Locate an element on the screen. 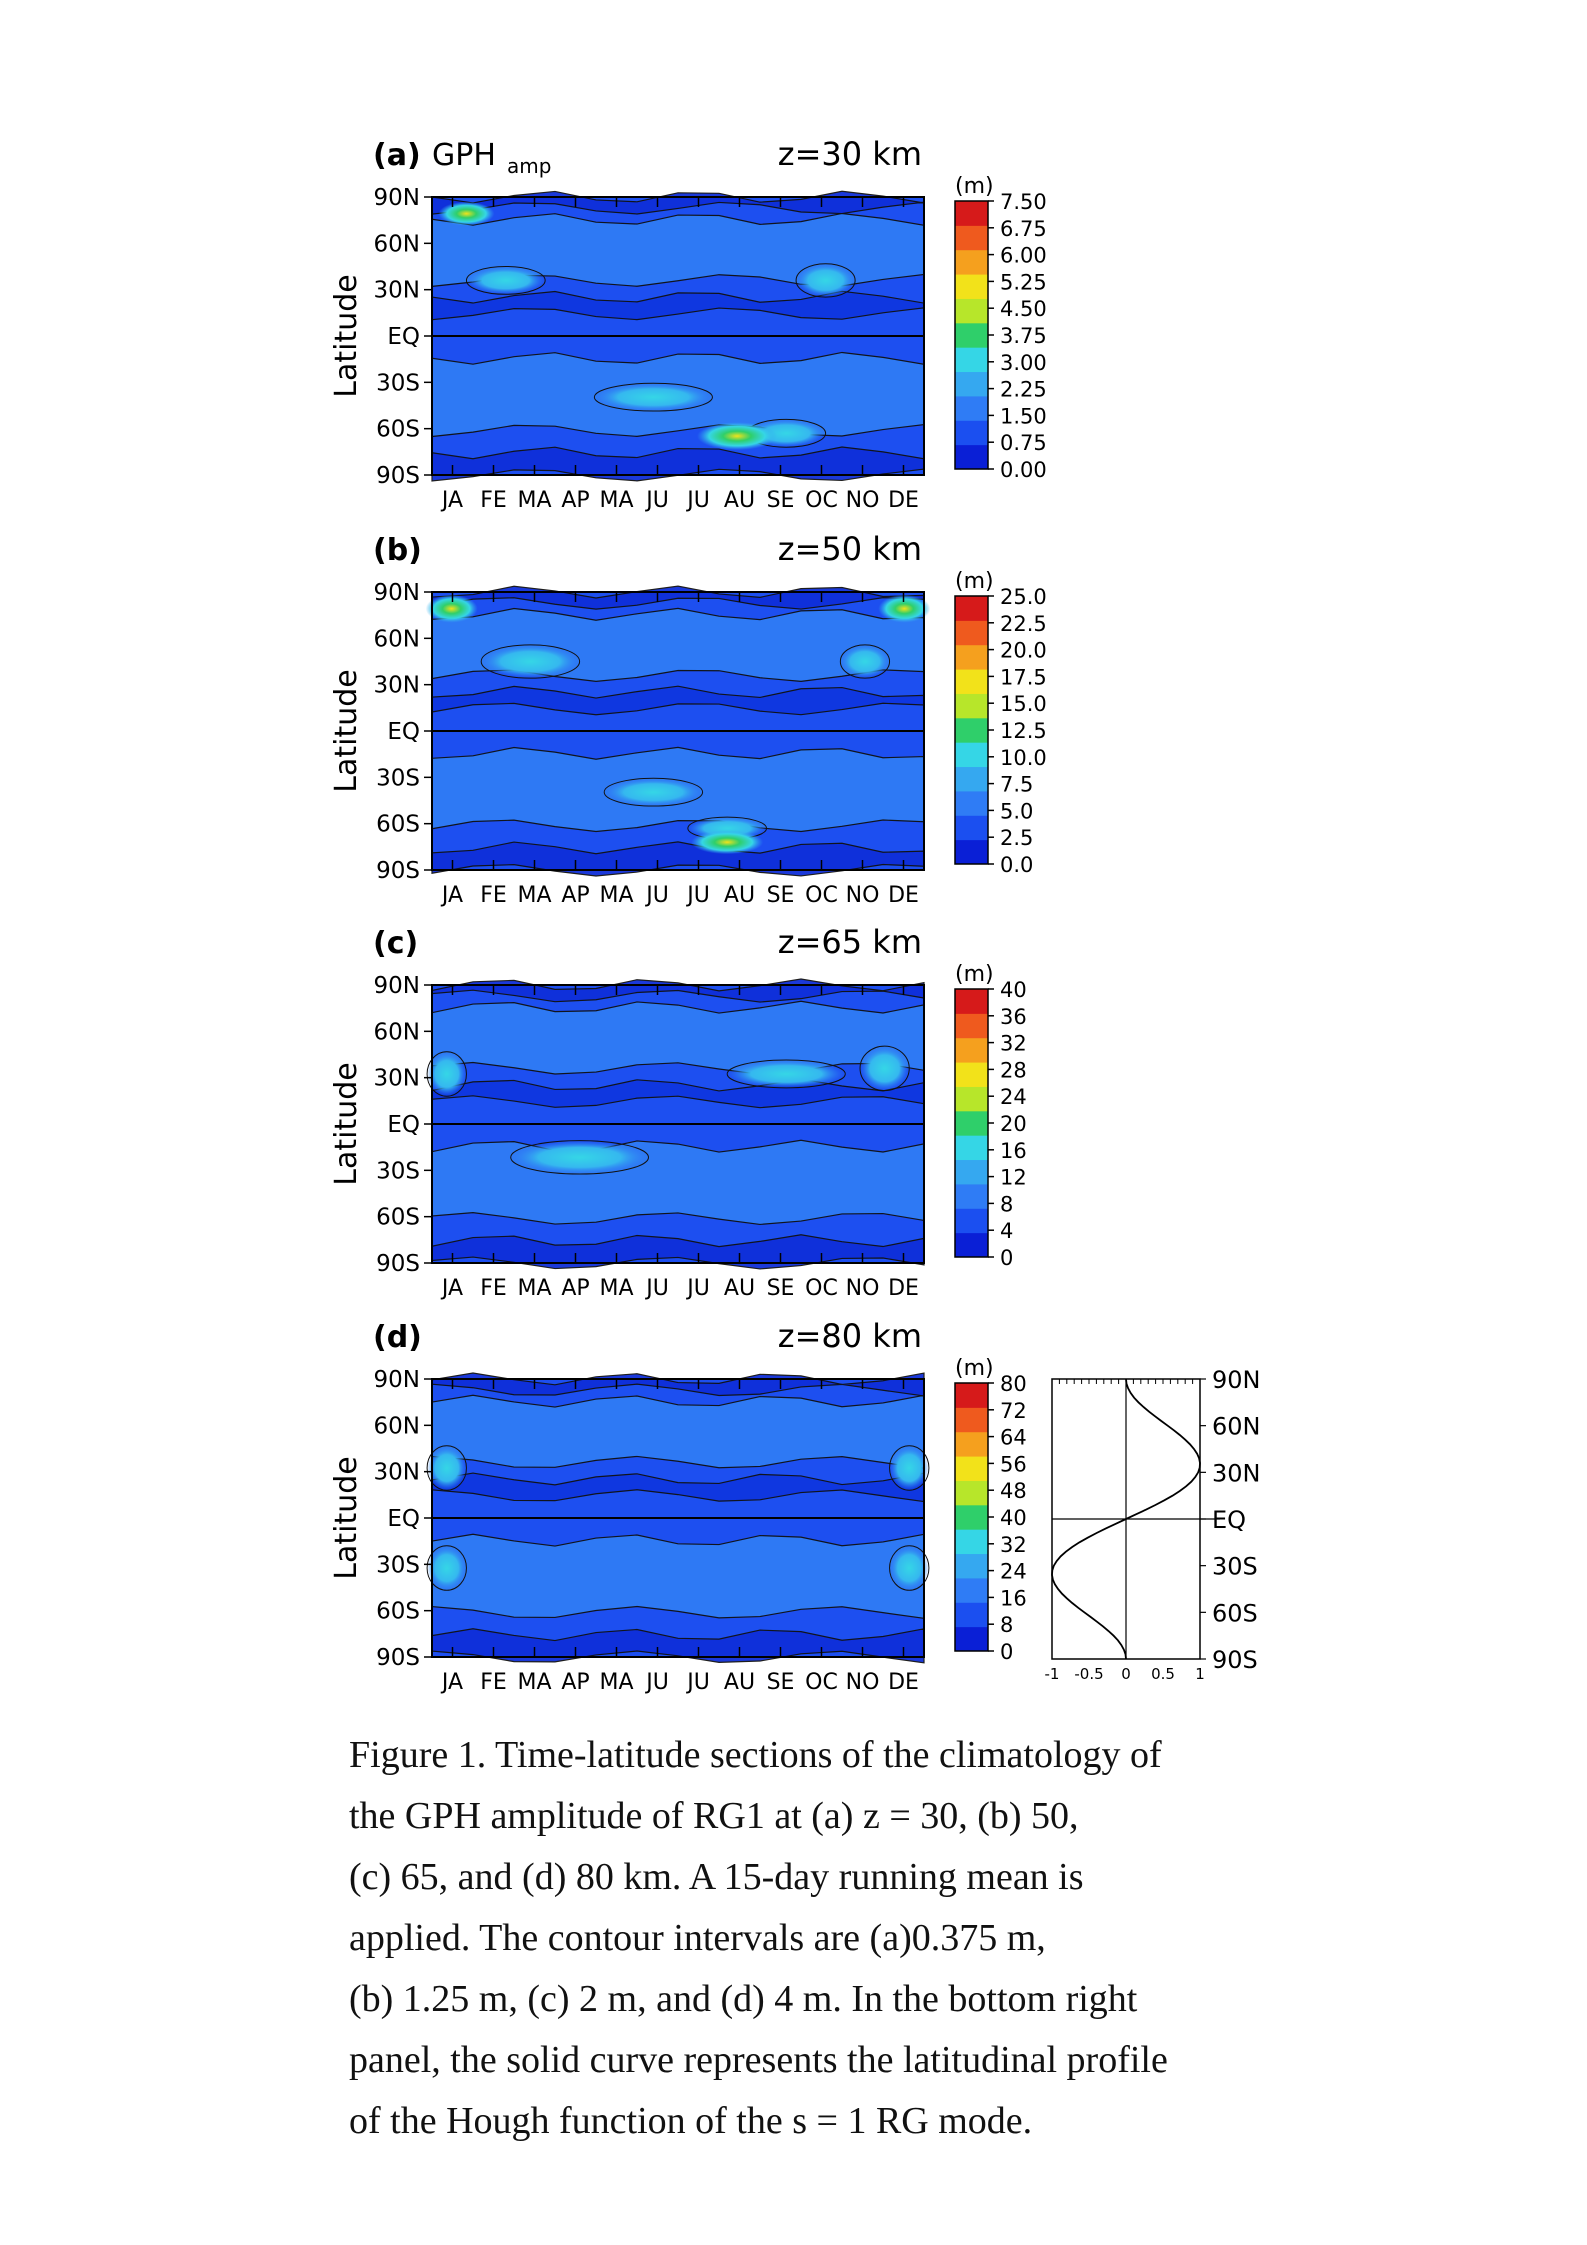 This screenshot has height=2245, width=1587. month-tick-label: SE is located at coordinates (781, 1682).